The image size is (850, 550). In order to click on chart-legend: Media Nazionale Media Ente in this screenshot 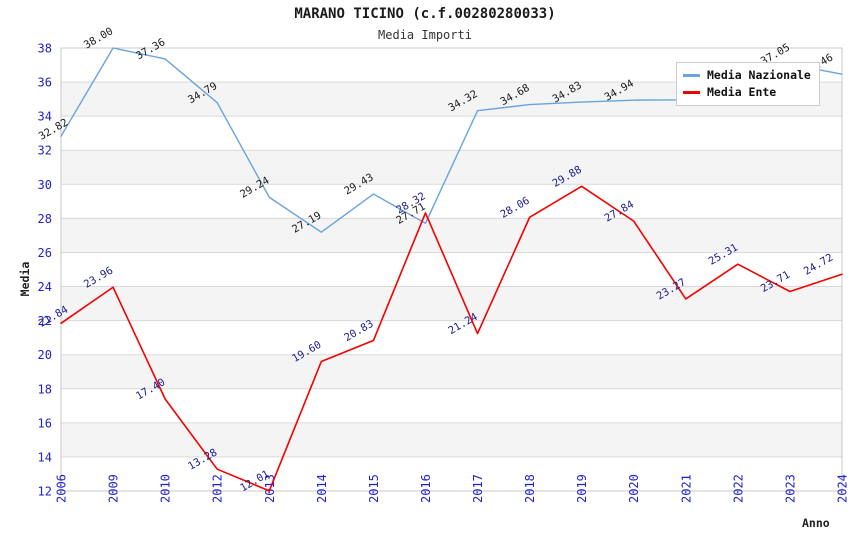, I will do `click(748, 84)`.